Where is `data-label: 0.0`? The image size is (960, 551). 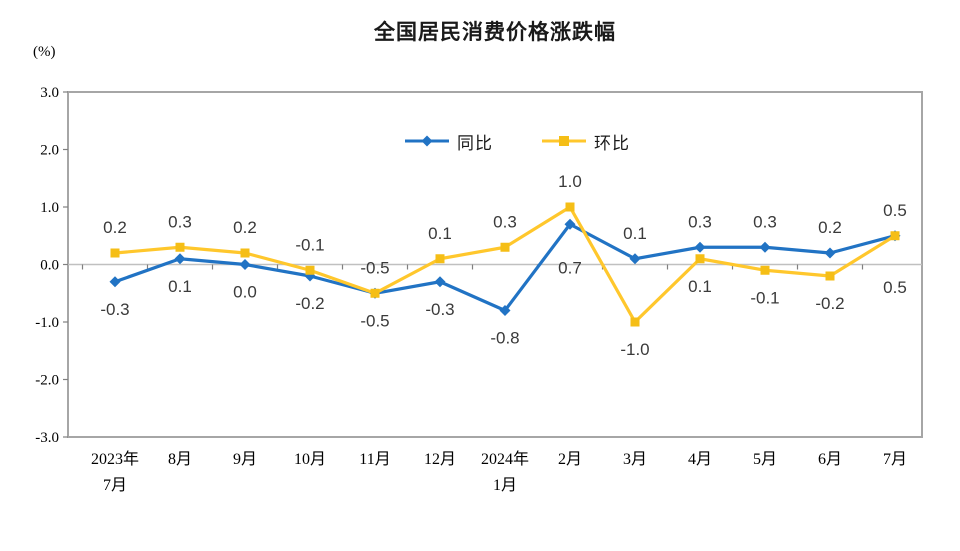 data-label: 0.0 is located at coordinates (245, 292).